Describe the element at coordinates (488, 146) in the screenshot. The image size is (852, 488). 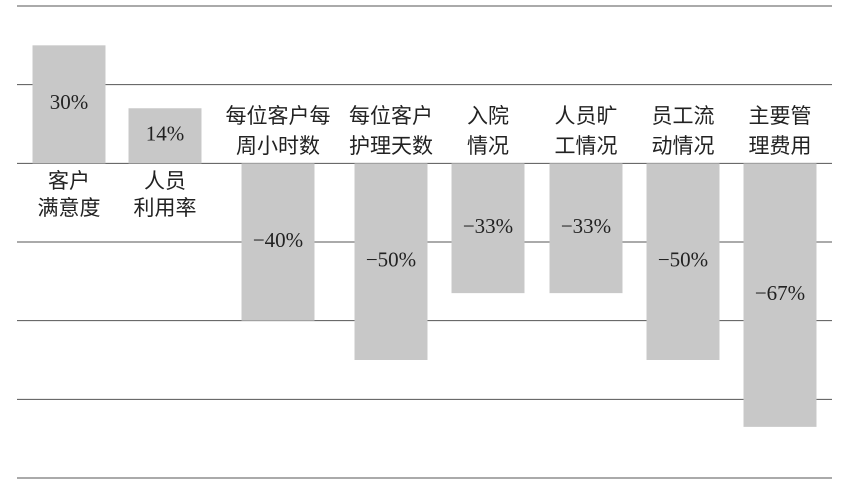
I see `x-tick-label: 情况` at that location.